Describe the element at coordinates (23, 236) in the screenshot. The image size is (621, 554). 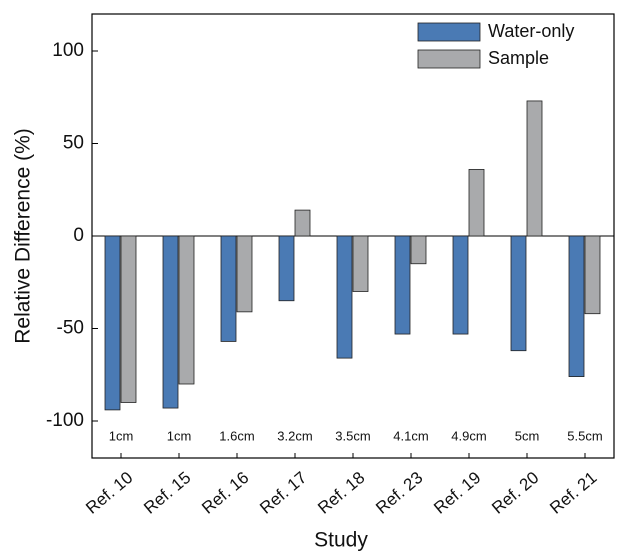
I see `y-axis-label: Relative Difference (%)` at that location.